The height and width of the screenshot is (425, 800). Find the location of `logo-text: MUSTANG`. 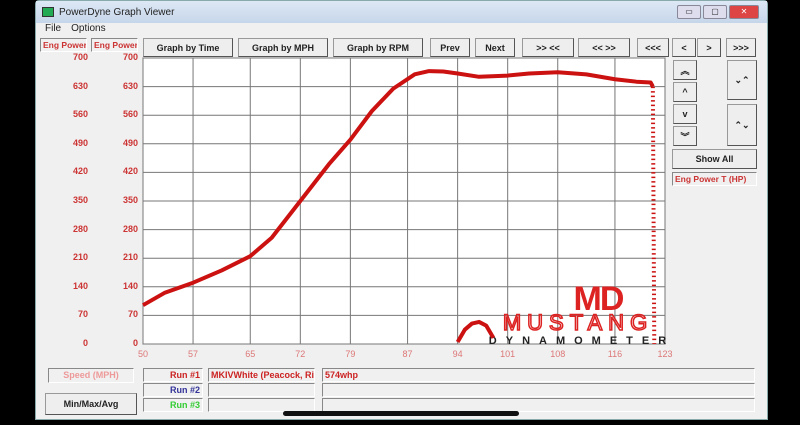

logo-text: MUSTANG is located at coordinates (578, 322).